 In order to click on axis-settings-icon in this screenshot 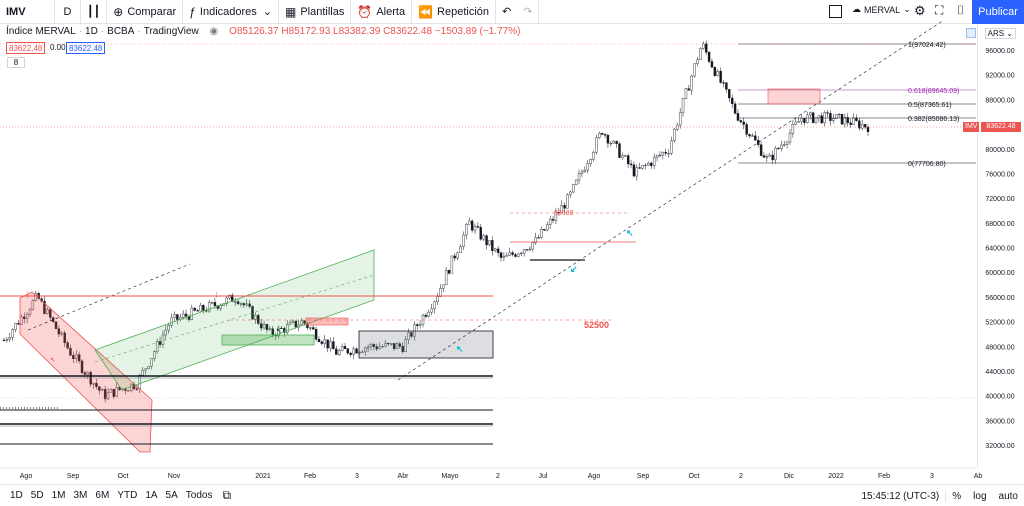, I will do `click(971, 33)`.